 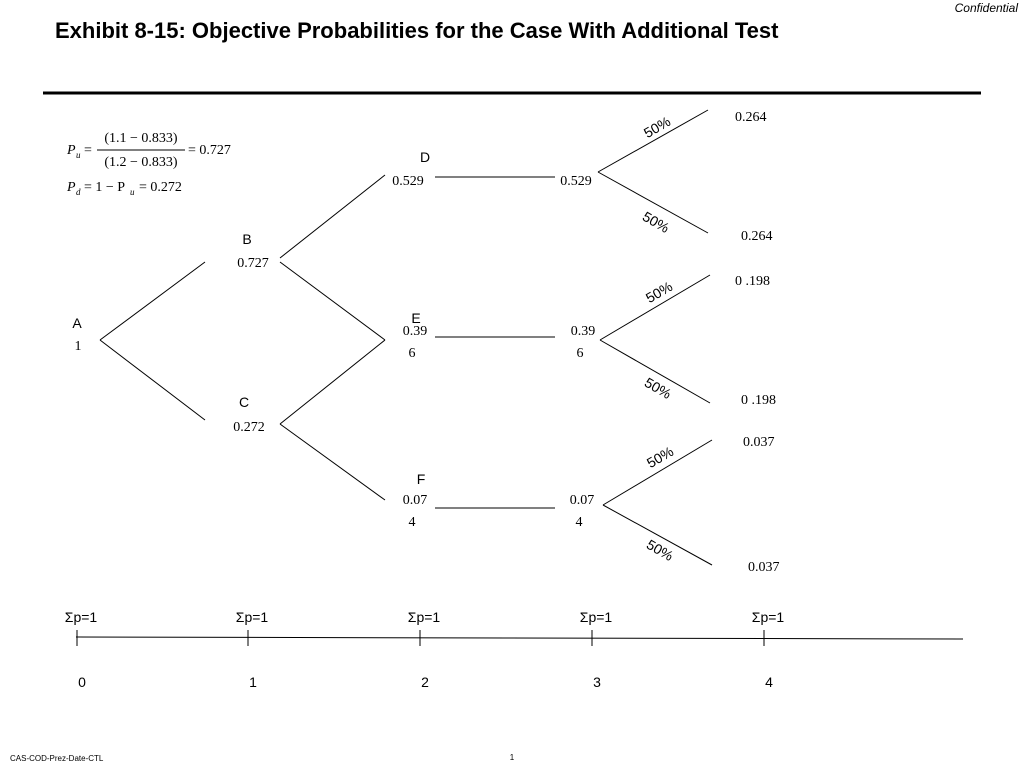 I want to click on period-label: 3, so click(x=597, y=682).